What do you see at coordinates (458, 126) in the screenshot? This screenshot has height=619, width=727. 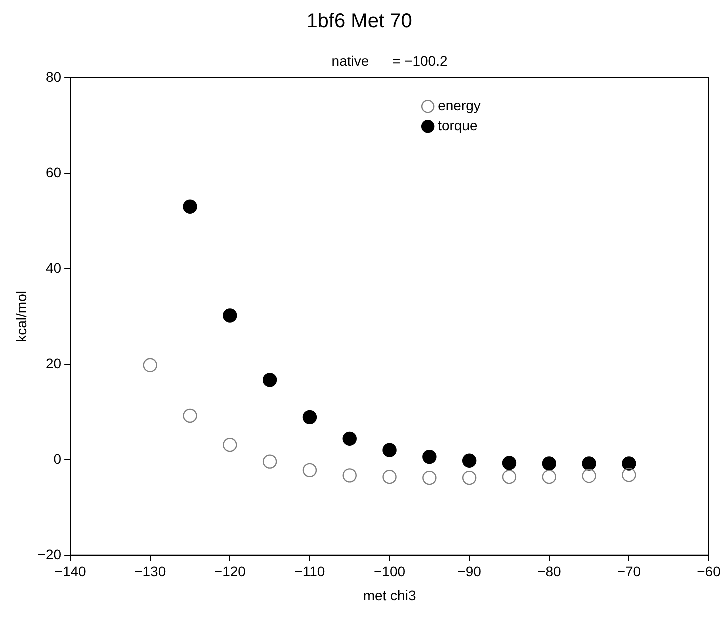 I see `legend-label: torque` at bounding box center [458, 126].